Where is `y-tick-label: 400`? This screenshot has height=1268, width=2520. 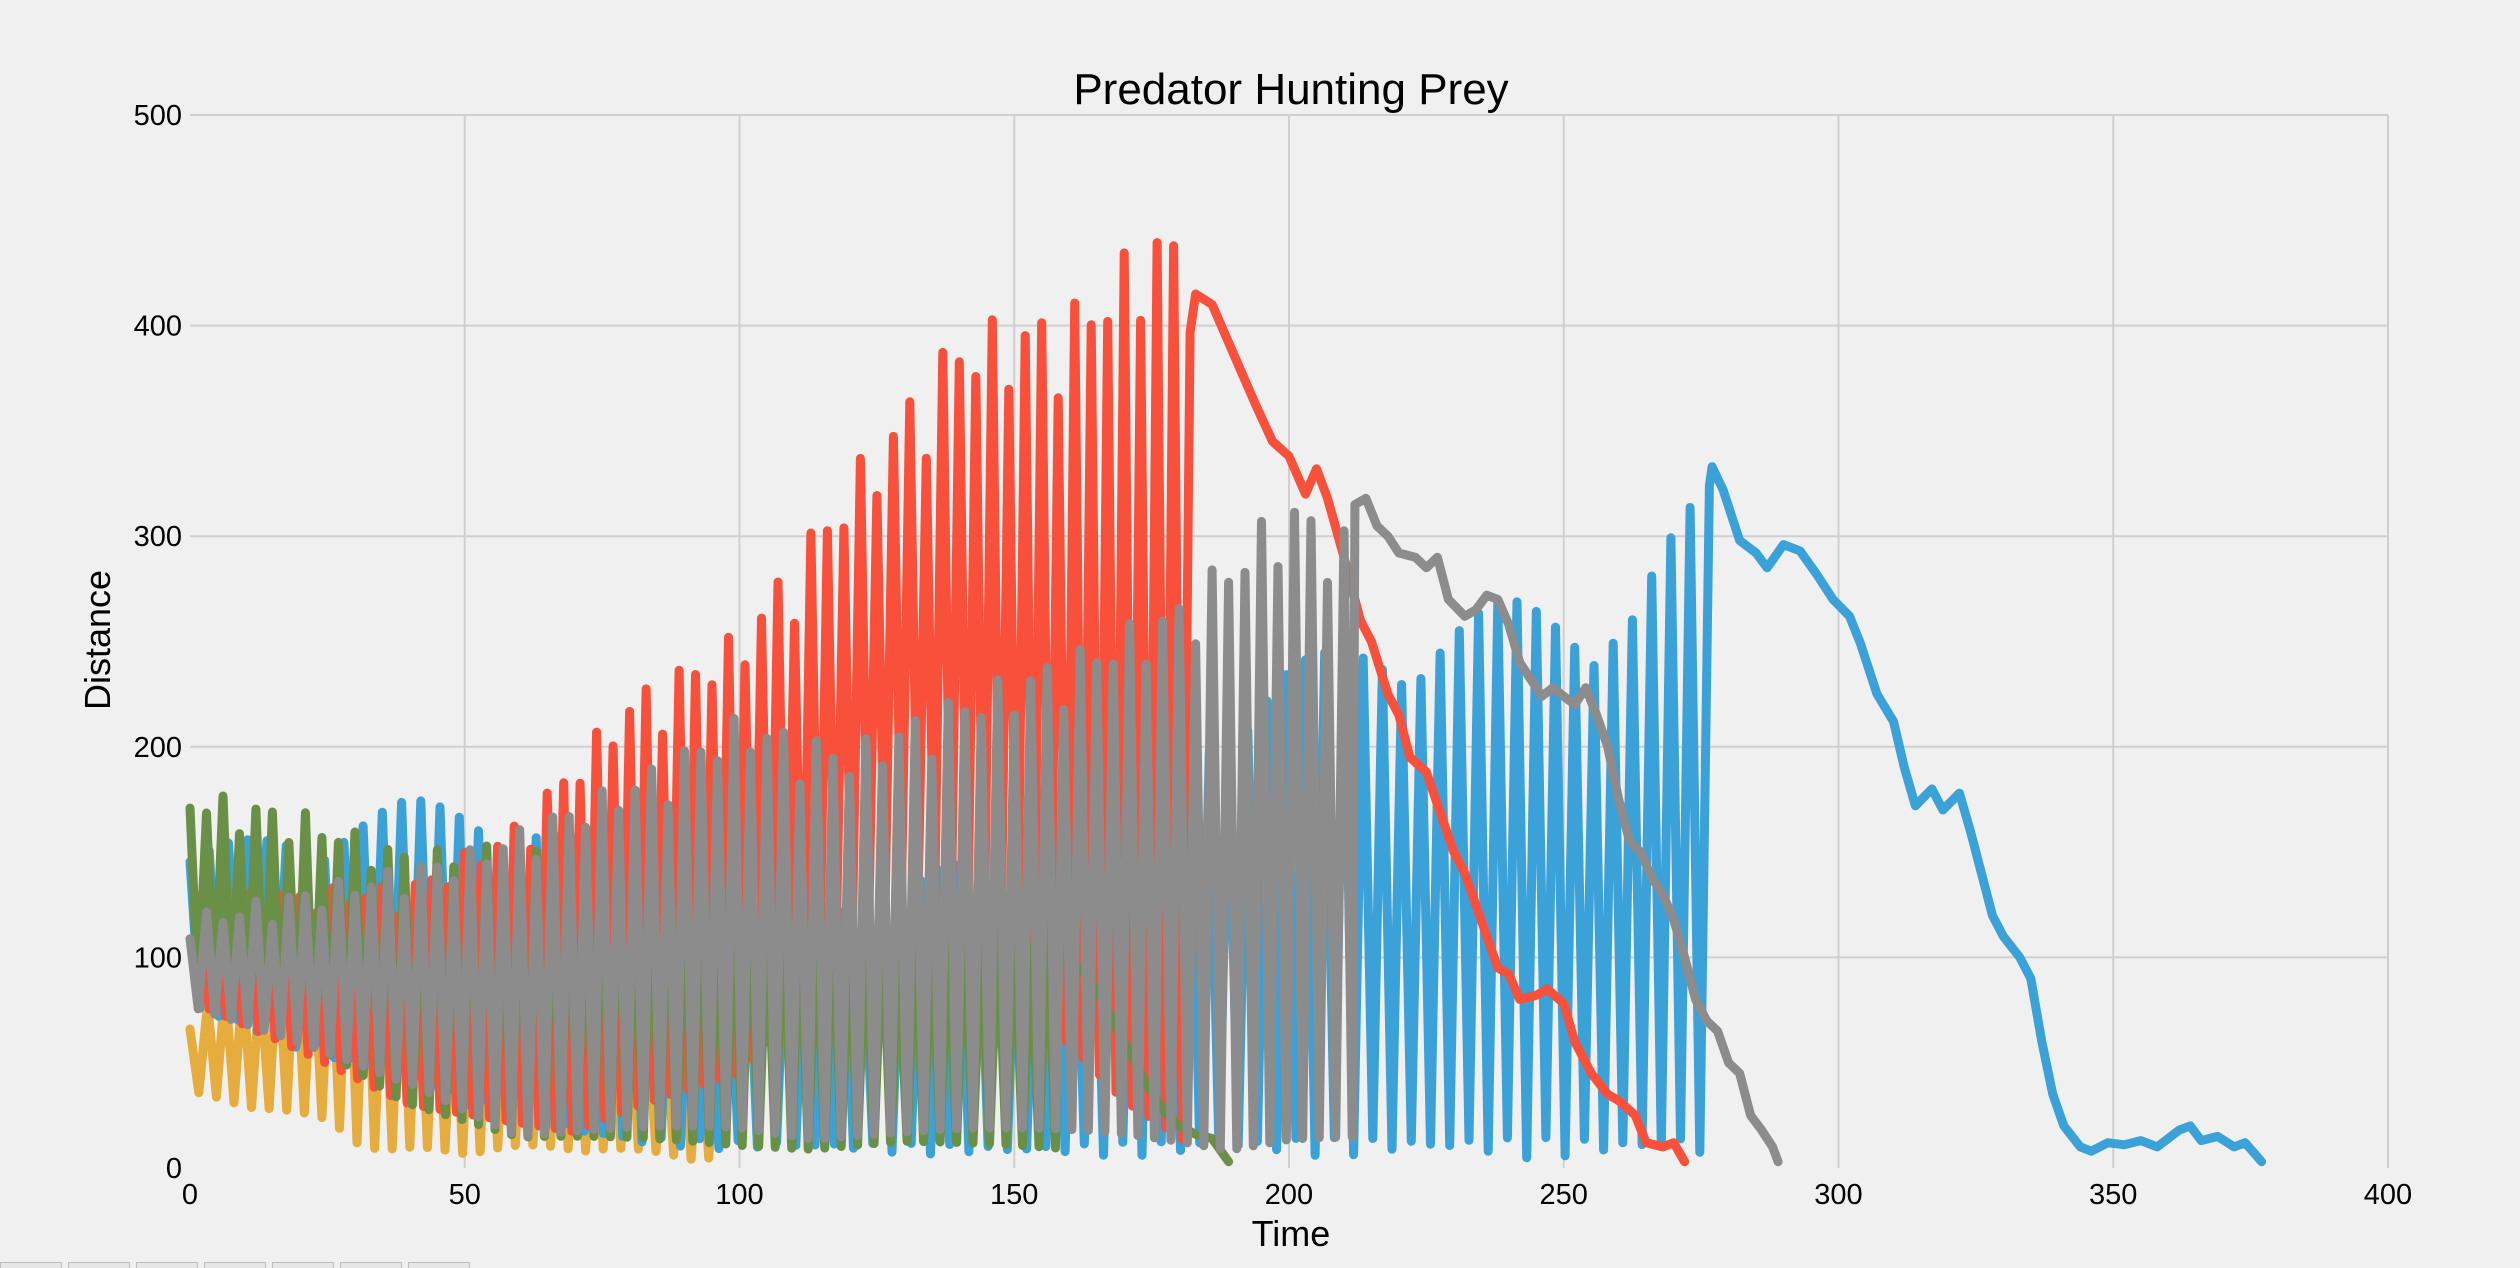
y-tick-label: 400 is located at coordinates (158, 327).